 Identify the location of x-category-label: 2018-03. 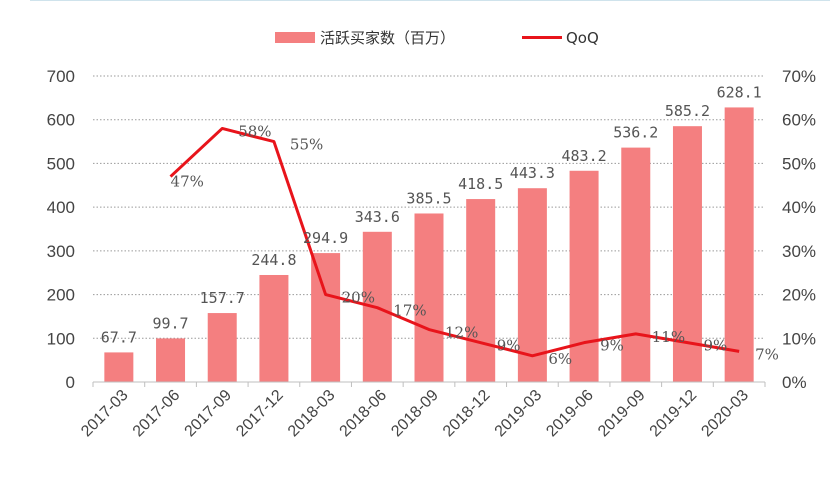
(312, 414).